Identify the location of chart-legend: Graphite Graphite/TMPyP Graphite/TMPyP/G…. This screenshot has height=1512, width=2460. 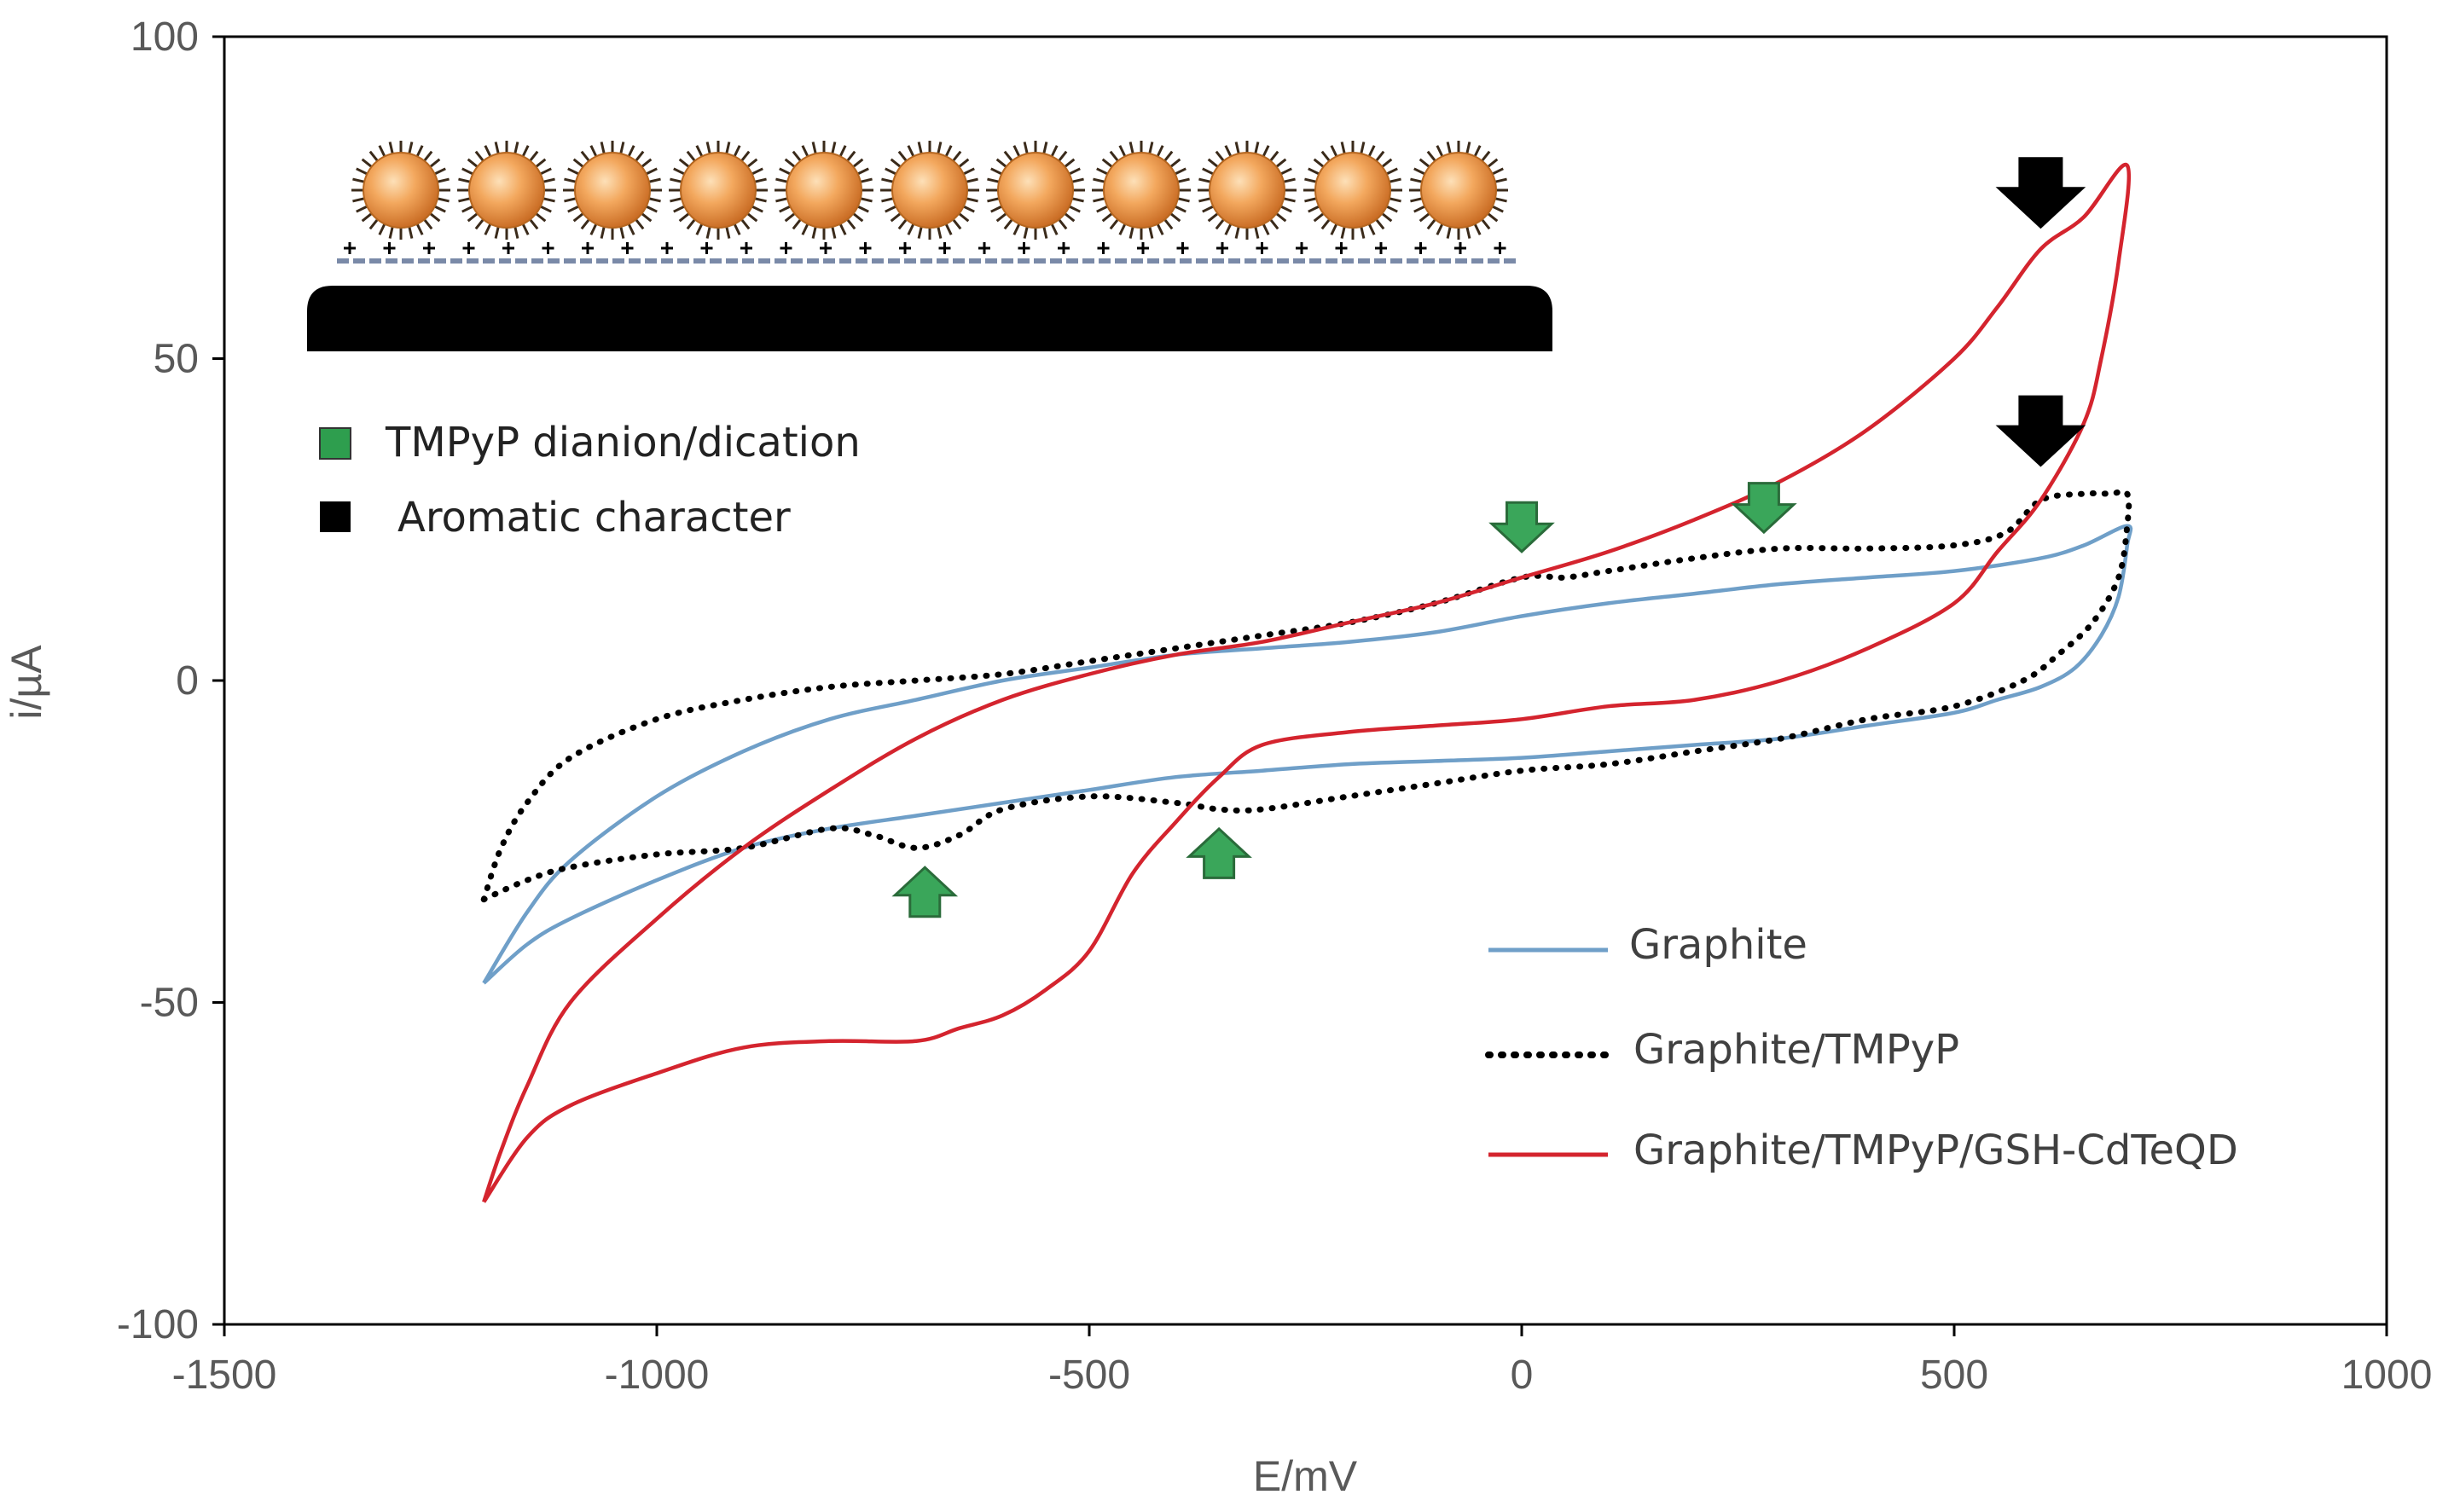
(1861, 1048).